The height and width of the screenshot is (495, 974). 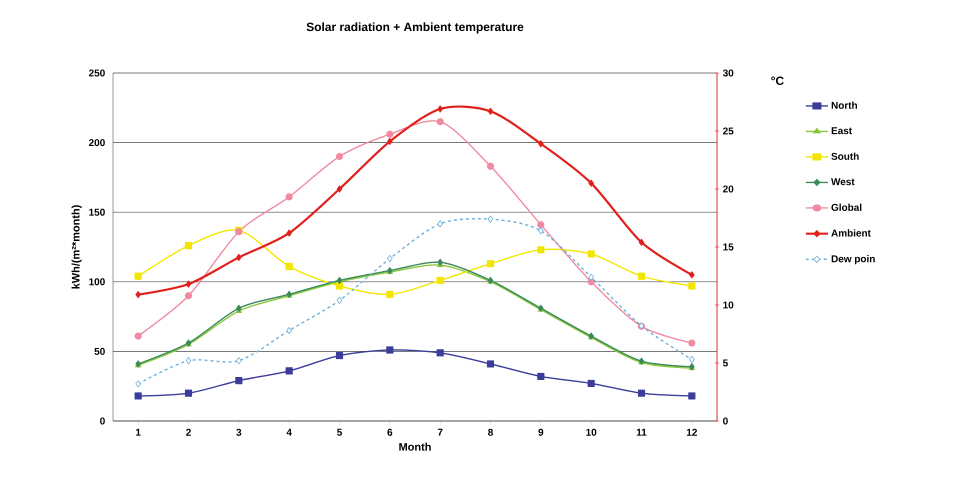 What do you see at coordinates (389, 432) in the screenshot?
I see `x-tick-label: 6` at bounding box center [389, 432].